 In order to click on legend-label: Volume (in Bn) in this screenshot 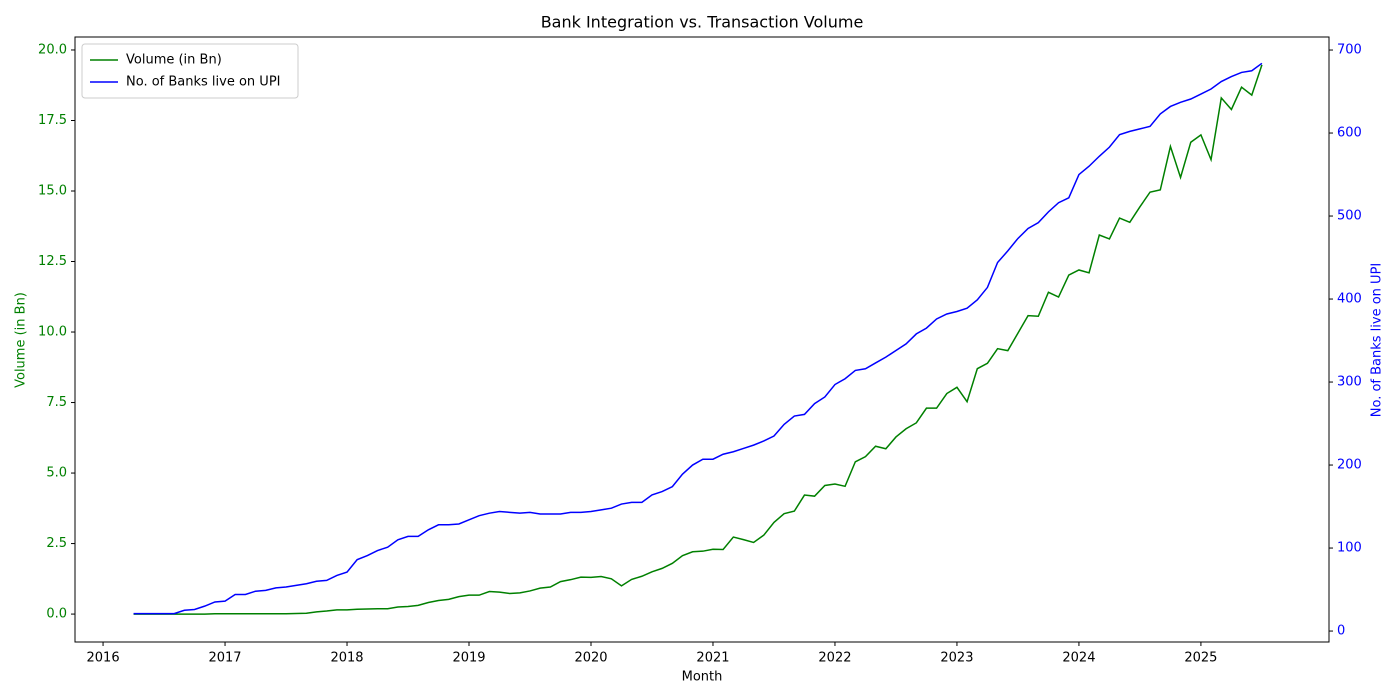, I will do `click(174, 60)`.